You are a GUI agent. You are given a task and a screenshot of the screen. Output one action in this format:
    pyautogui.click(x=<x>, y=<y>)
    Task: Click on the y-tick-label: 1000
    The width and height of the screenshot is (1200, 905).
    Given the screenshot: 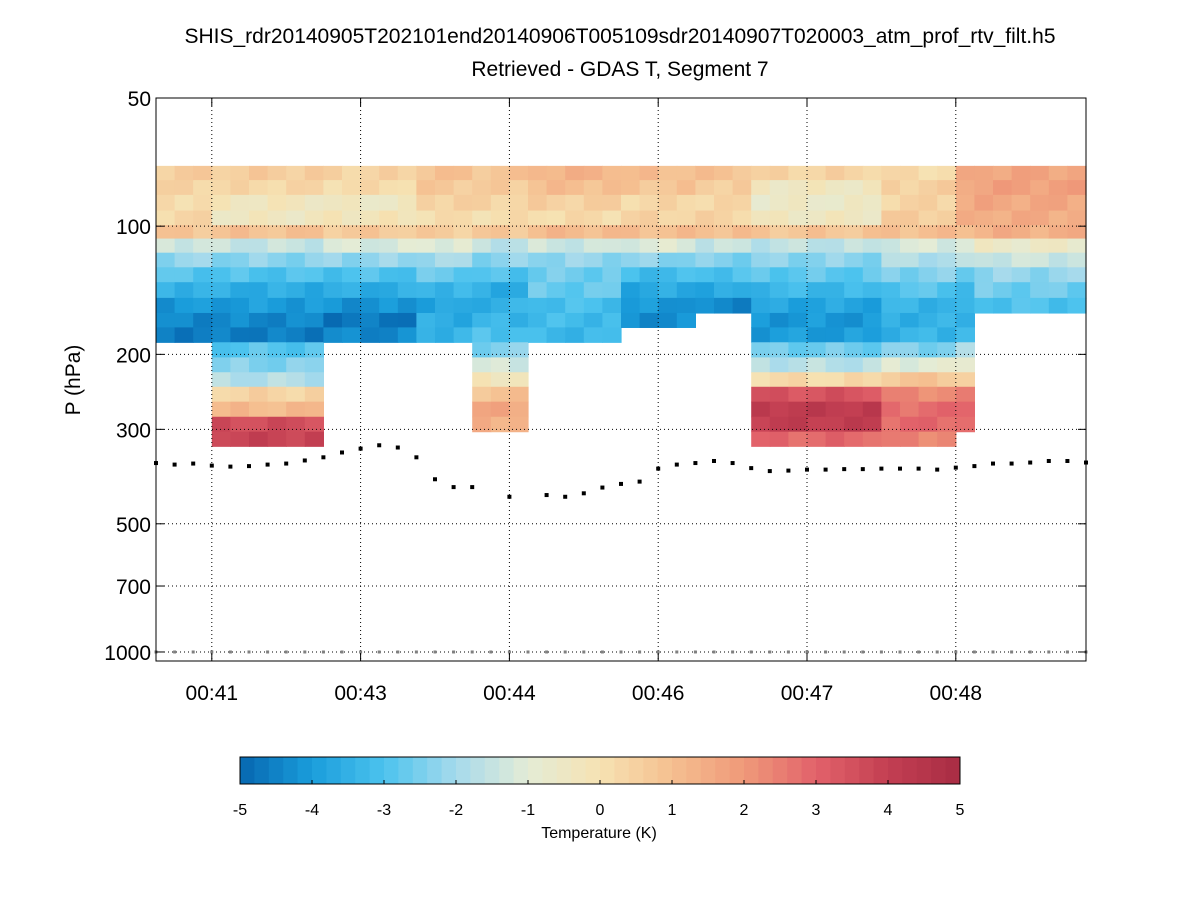 What is the action you would take?
    pyautogui.click(x=127, y=653)
    